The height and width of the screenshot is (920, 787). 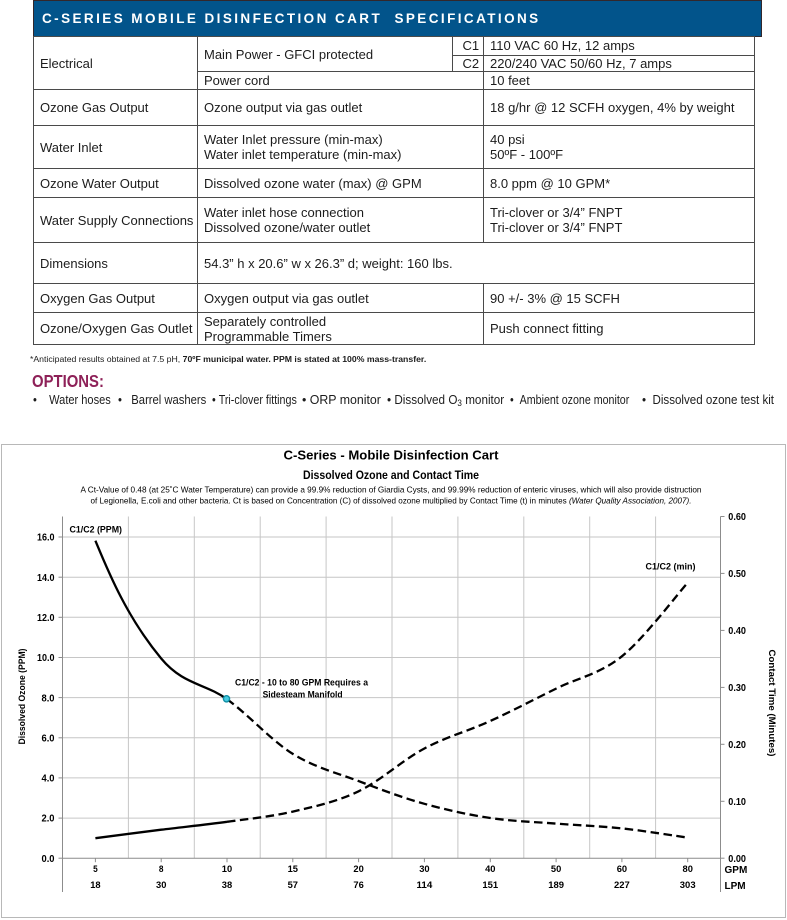 I want to click on svg-text: 15, so click(x=293, y=869).